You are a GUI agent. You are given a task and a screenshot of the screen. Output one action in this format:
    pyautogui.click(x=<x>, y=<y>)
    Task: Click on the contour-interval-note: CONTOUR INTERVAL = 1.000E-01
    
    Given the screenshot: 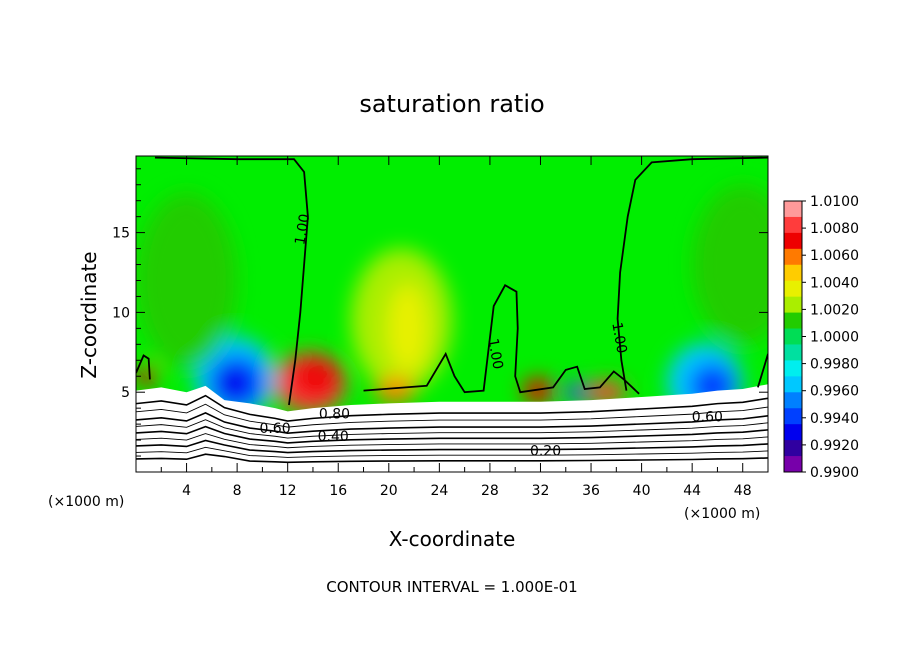 What is the action you would take?
    pyautogui.click(x=451, y=587)
    